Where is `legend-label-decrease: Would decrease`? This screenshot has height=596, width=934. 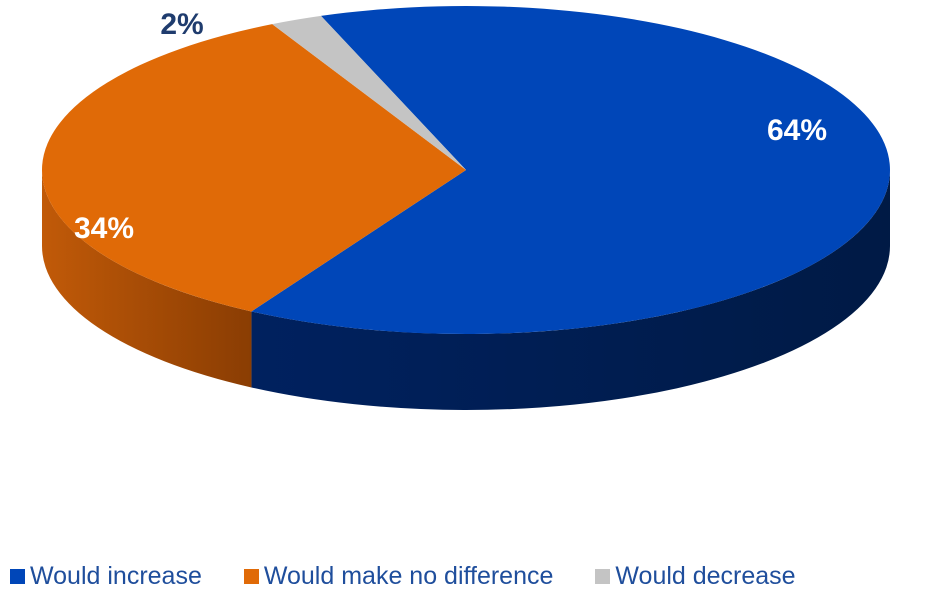
legend-label-decrease: Would decrease is located at coordinates (705, 576).